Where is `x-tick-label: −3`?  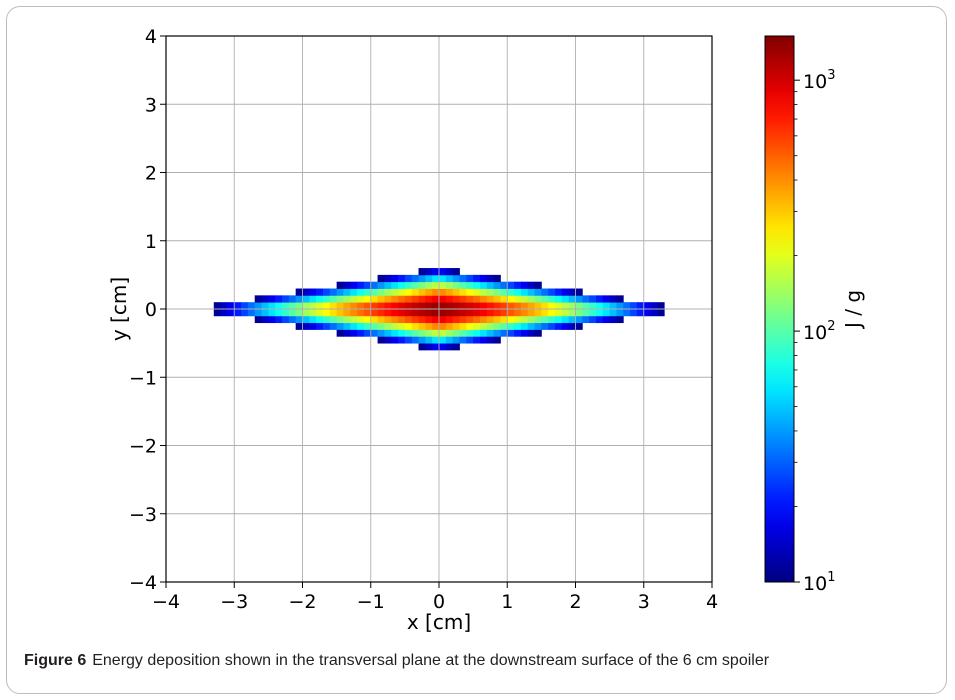 x-tick-label: −3 is located at coordinates (234, 602).